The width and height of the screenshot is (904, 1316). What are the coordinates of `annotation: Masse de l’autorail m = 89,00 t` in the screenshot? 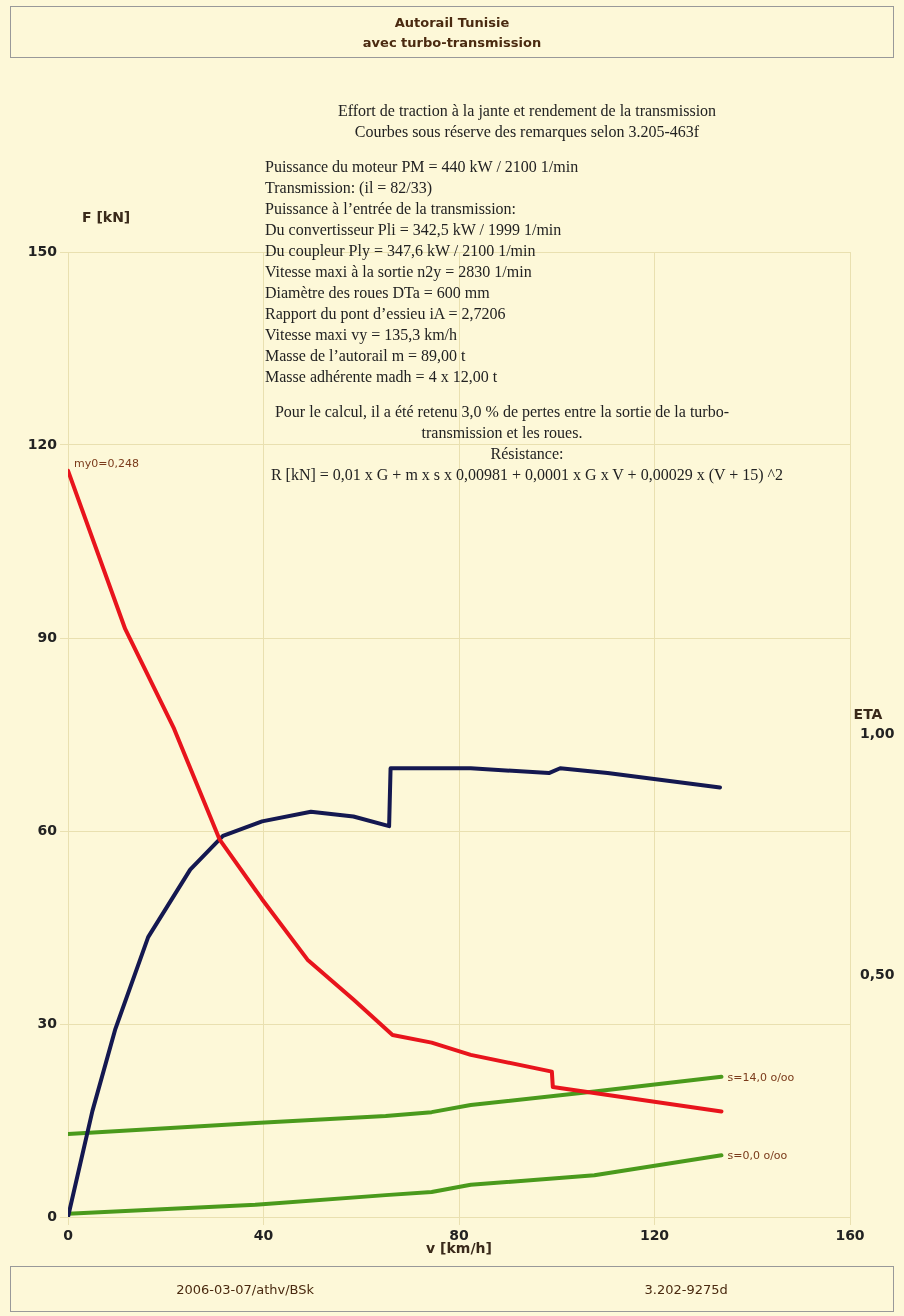 It's located at (365, 356).